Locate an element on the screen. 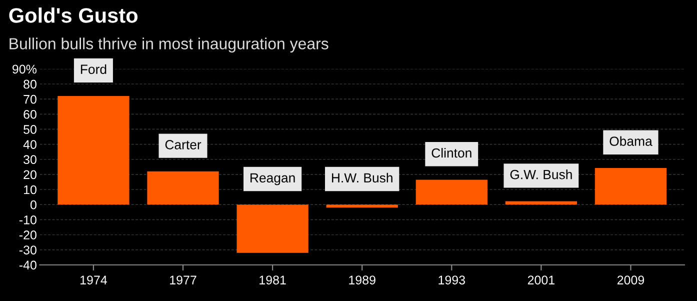 Image resolution: width=697 pixels, height=301 pixels. annotation: Carter is located at coordinates (183, 145).